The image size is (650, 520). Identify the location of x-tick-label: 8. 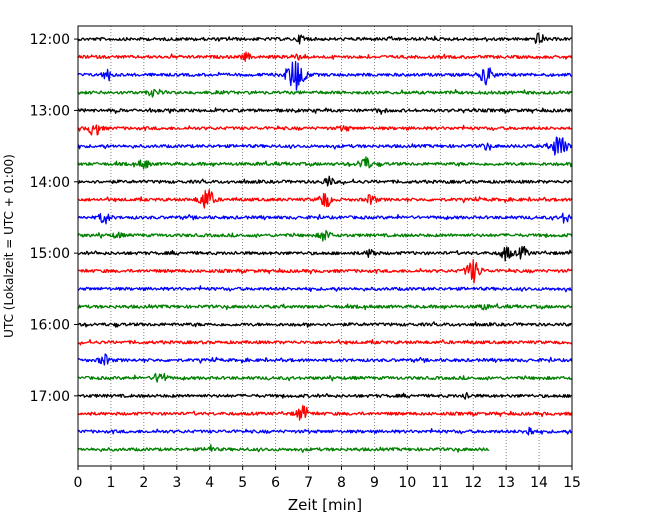
(341, 483).